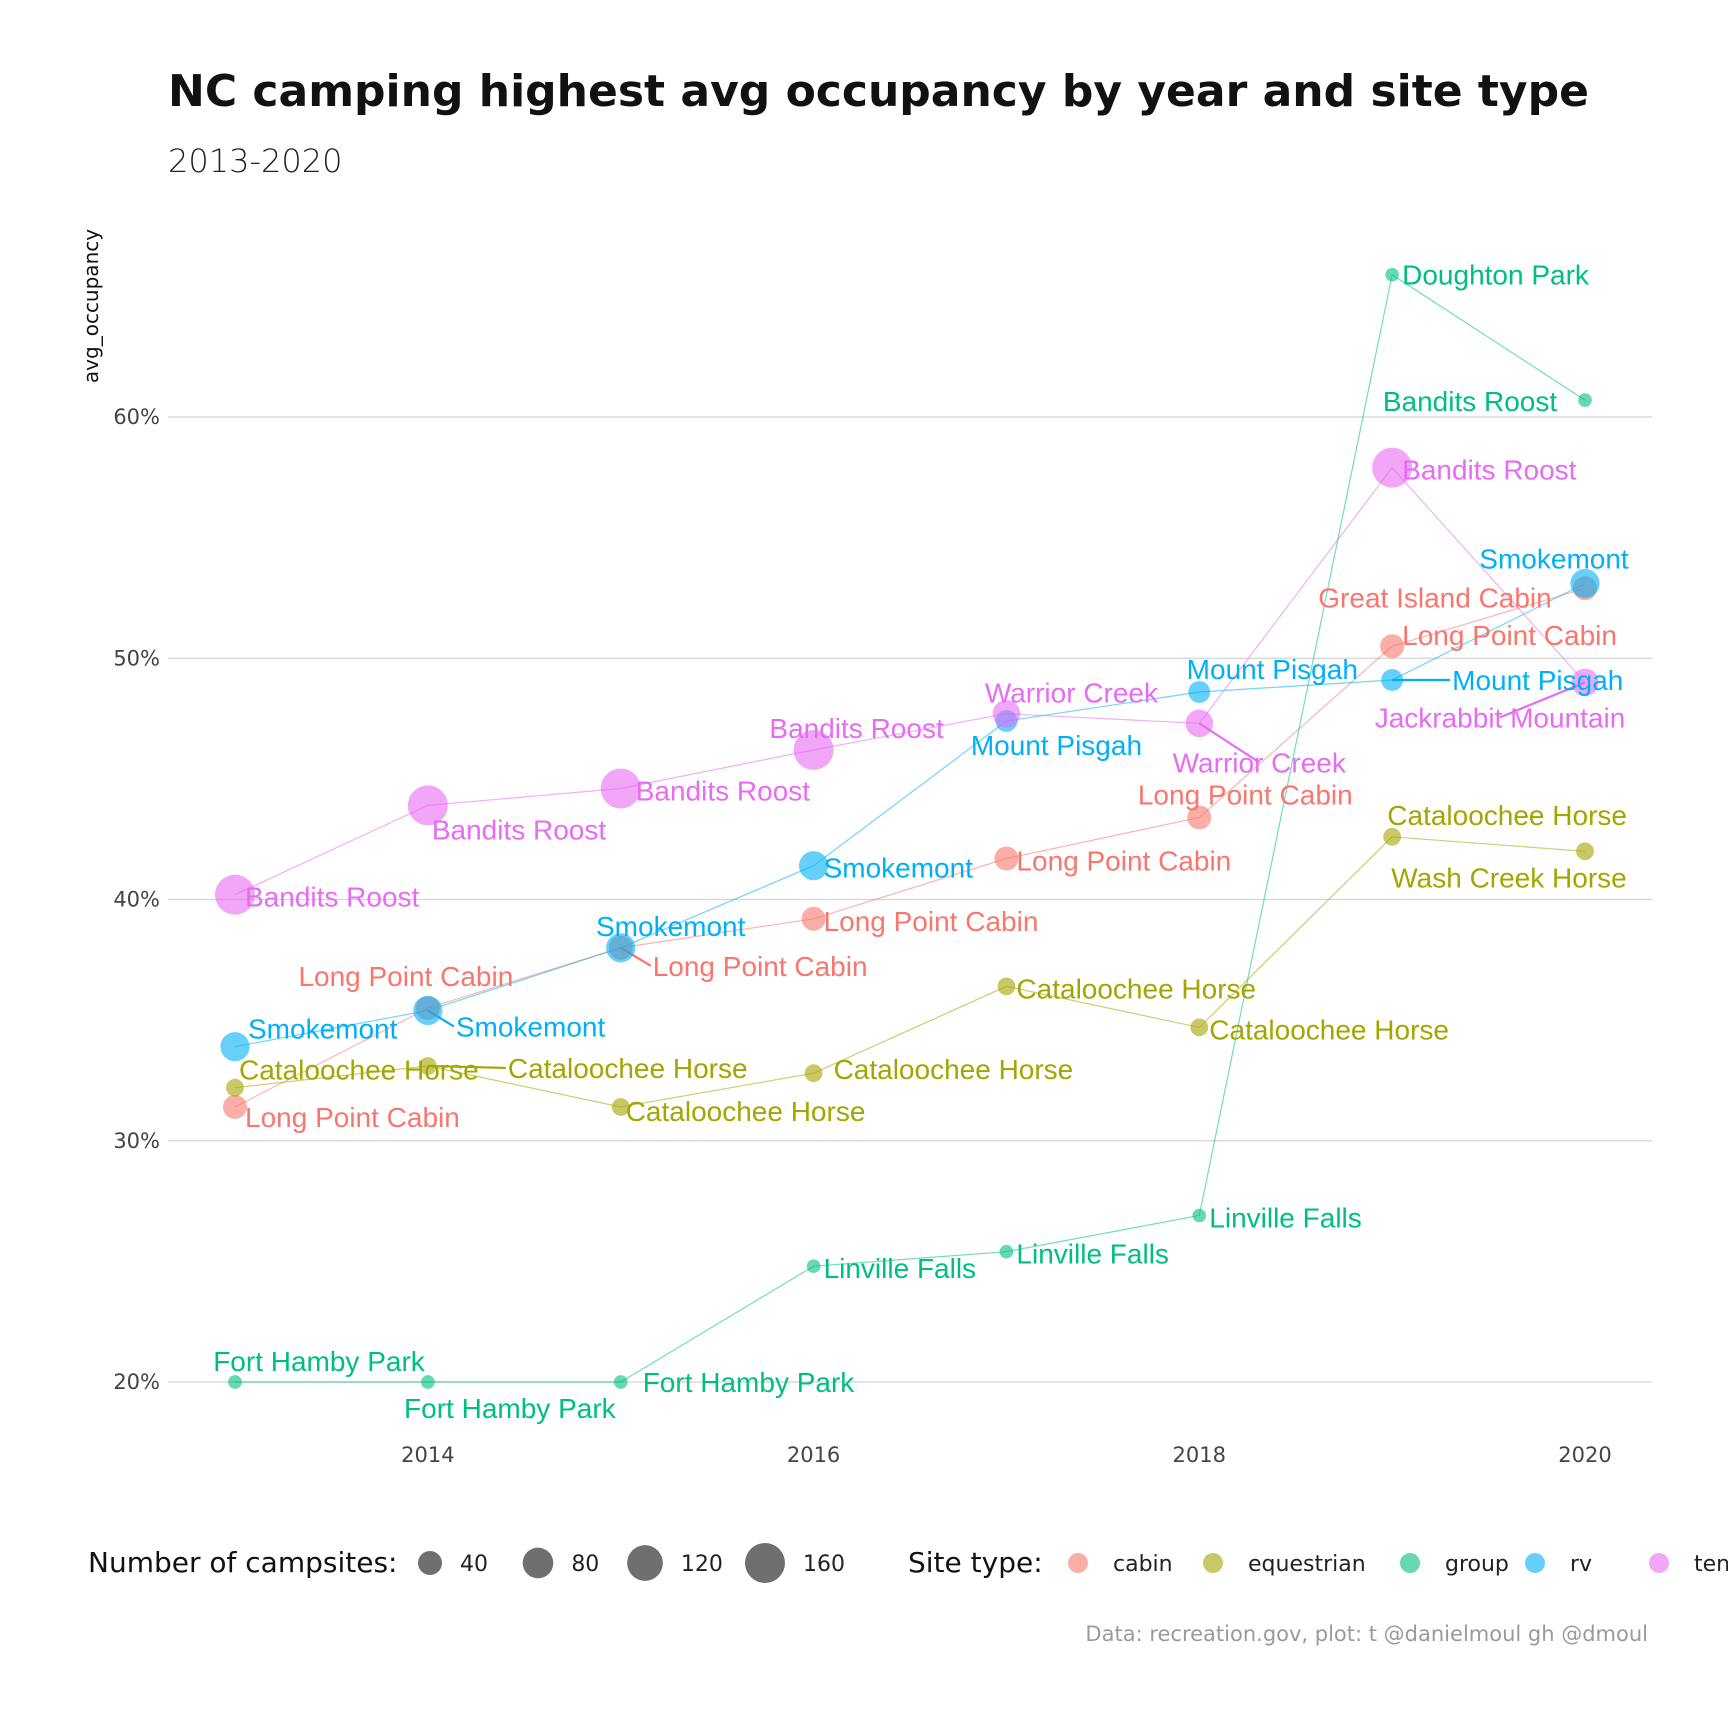 Image resolution: width=1728 pixels, height=1728 pixels. Describe the element at coordinates (136, 1141) in the screenshot. I see `y-tick-label: 30%` at that location.